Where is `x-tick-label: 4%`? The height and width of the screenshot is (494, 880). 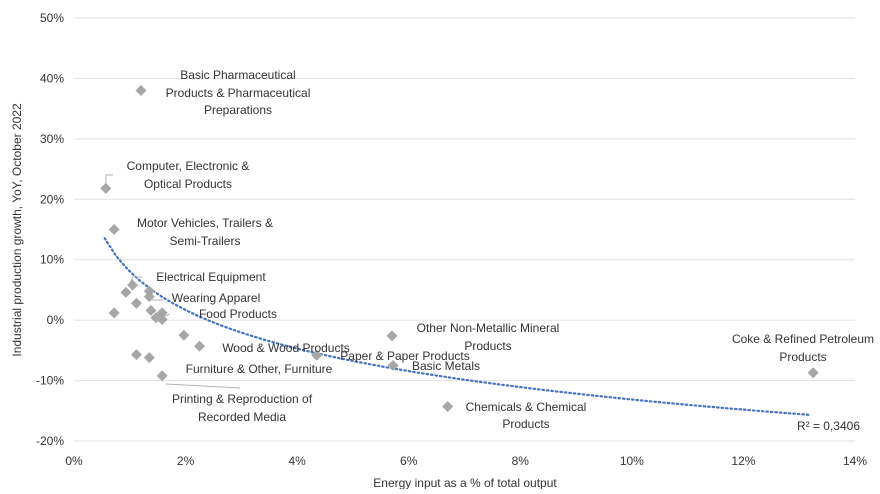 x-tick-label: 4% is located at coordinates (297, 461).